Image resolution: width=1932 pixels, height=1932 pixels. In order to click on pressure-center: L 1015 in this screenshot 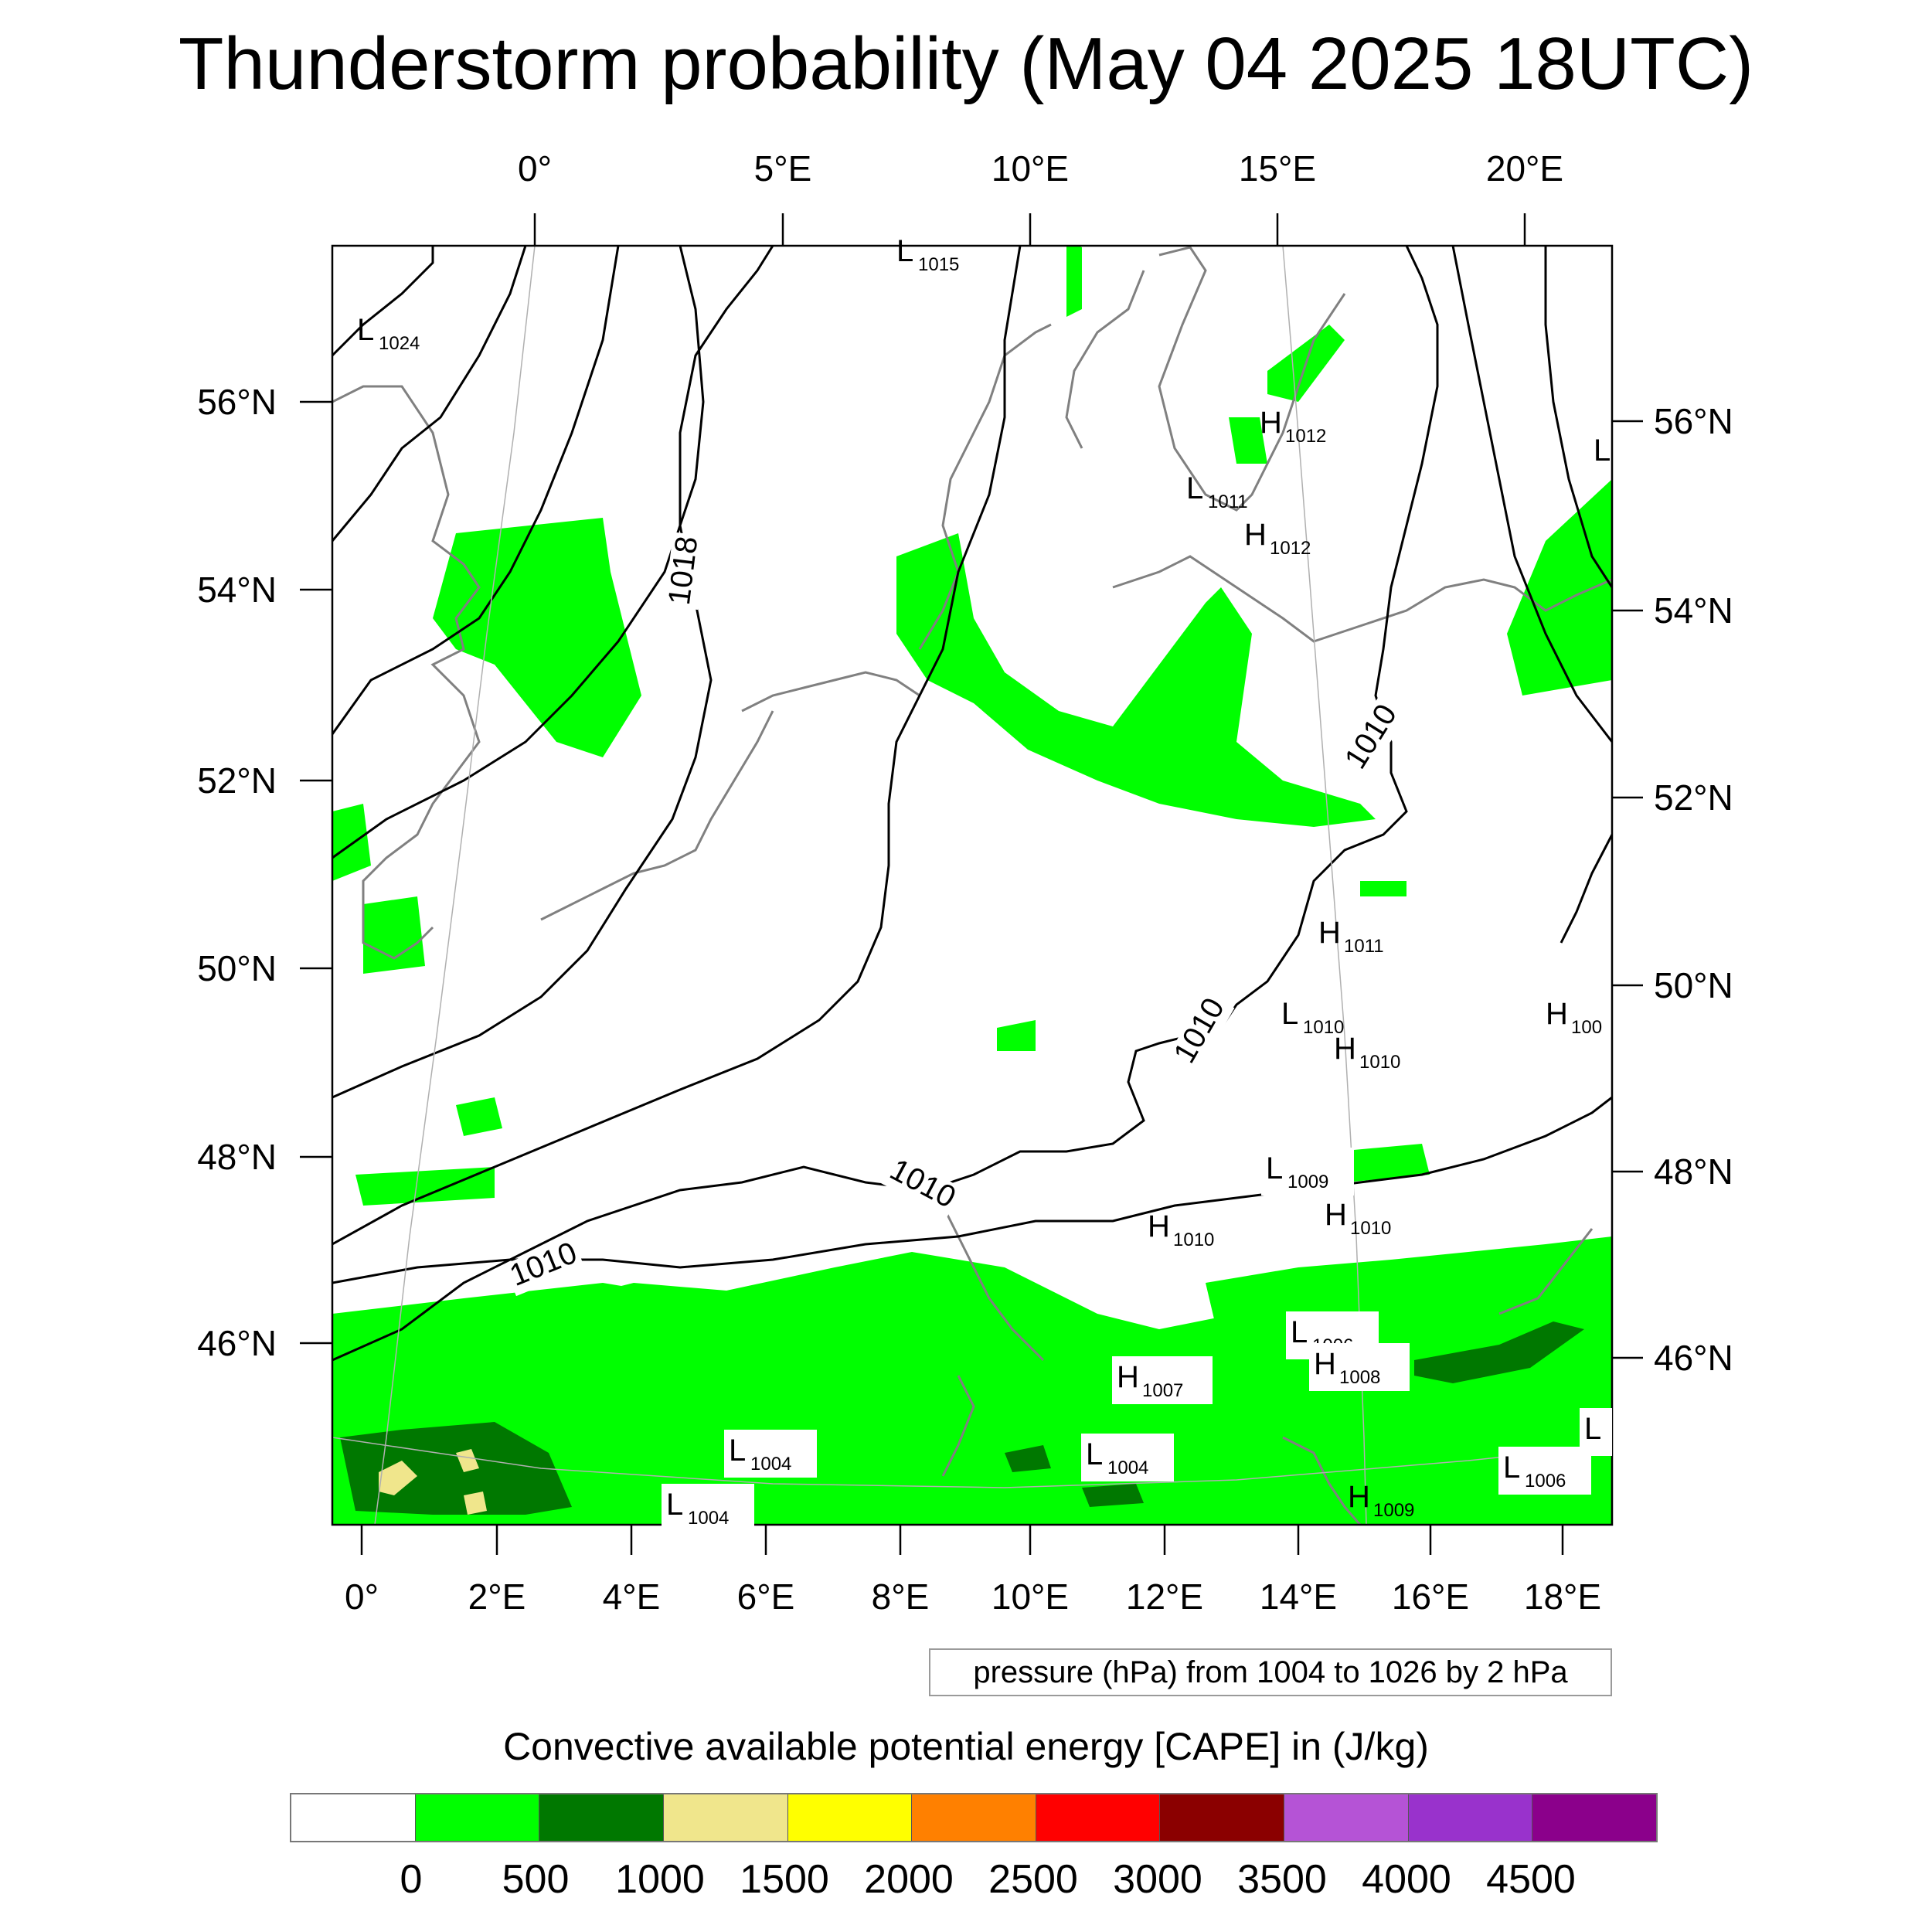, I will do `click(928, 255)`.